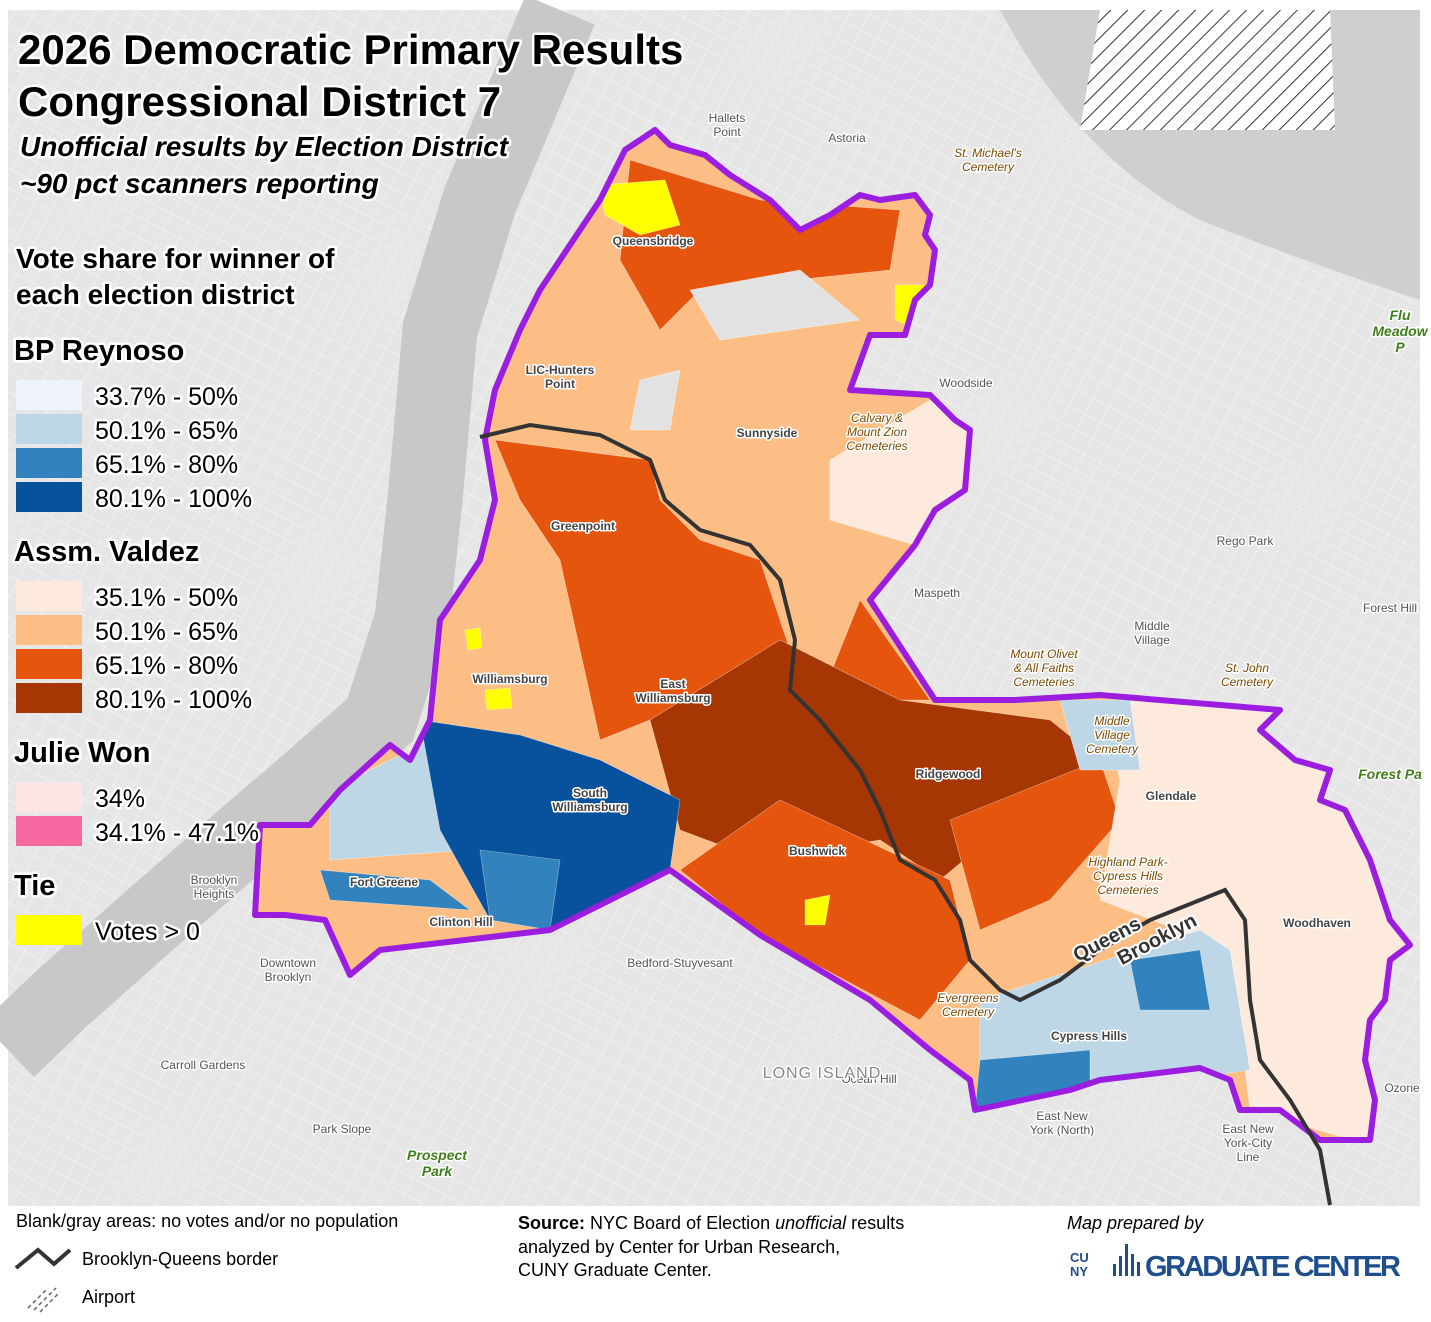 This screenshot has height=1322, width=1431. Describe the element at coordinates (1317, 923) in the screenshot. I see `place-label: Woodhaven` at that location.